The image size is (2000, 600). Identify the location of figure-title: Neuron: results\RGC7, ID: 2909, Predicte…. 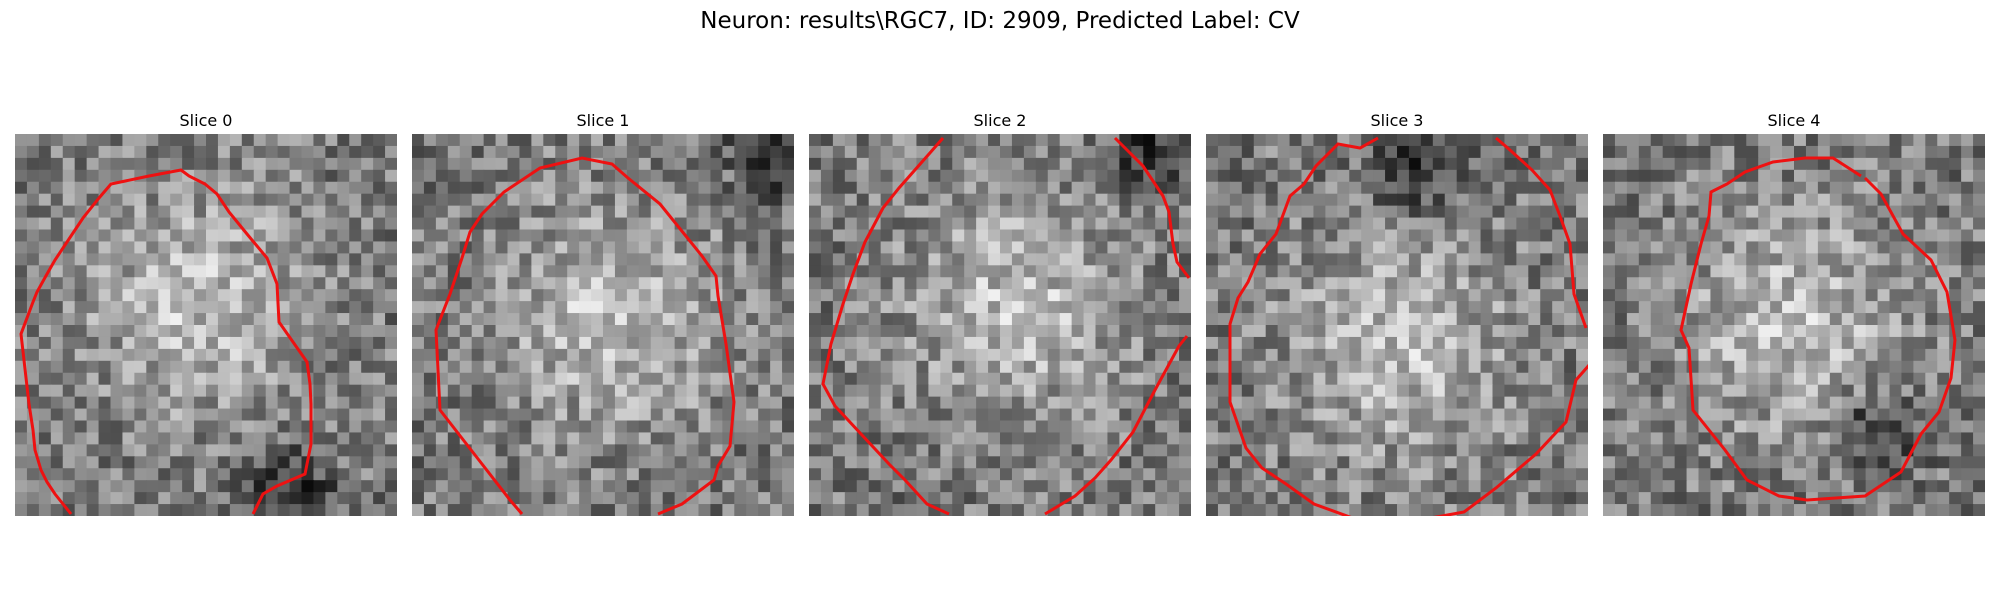
(1000, 21).